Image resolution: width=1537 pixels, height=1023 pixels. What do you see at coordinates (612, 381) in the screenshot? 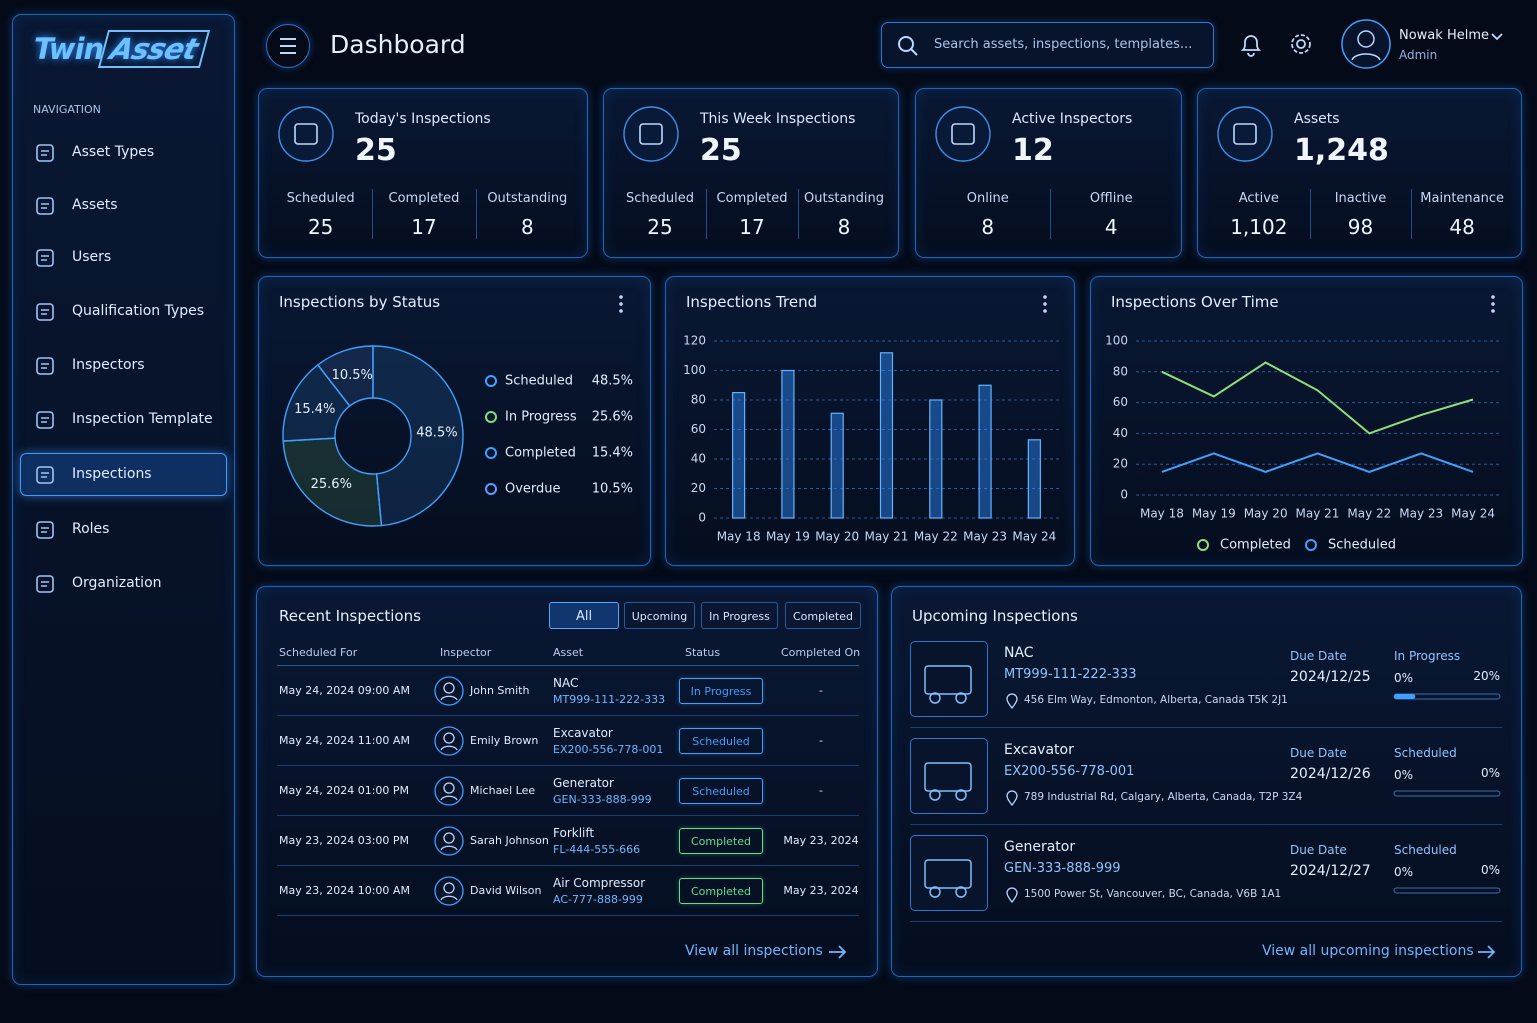
I see `legend-value: 48.5%` at bounding box center [612, 381].